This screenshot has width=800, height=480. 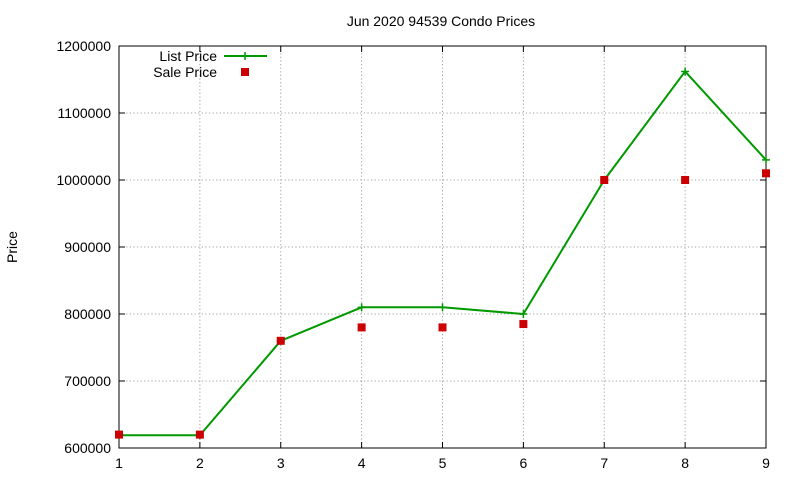 I want to click on y-tick-label: 1200000, so click(x=83, y=46).